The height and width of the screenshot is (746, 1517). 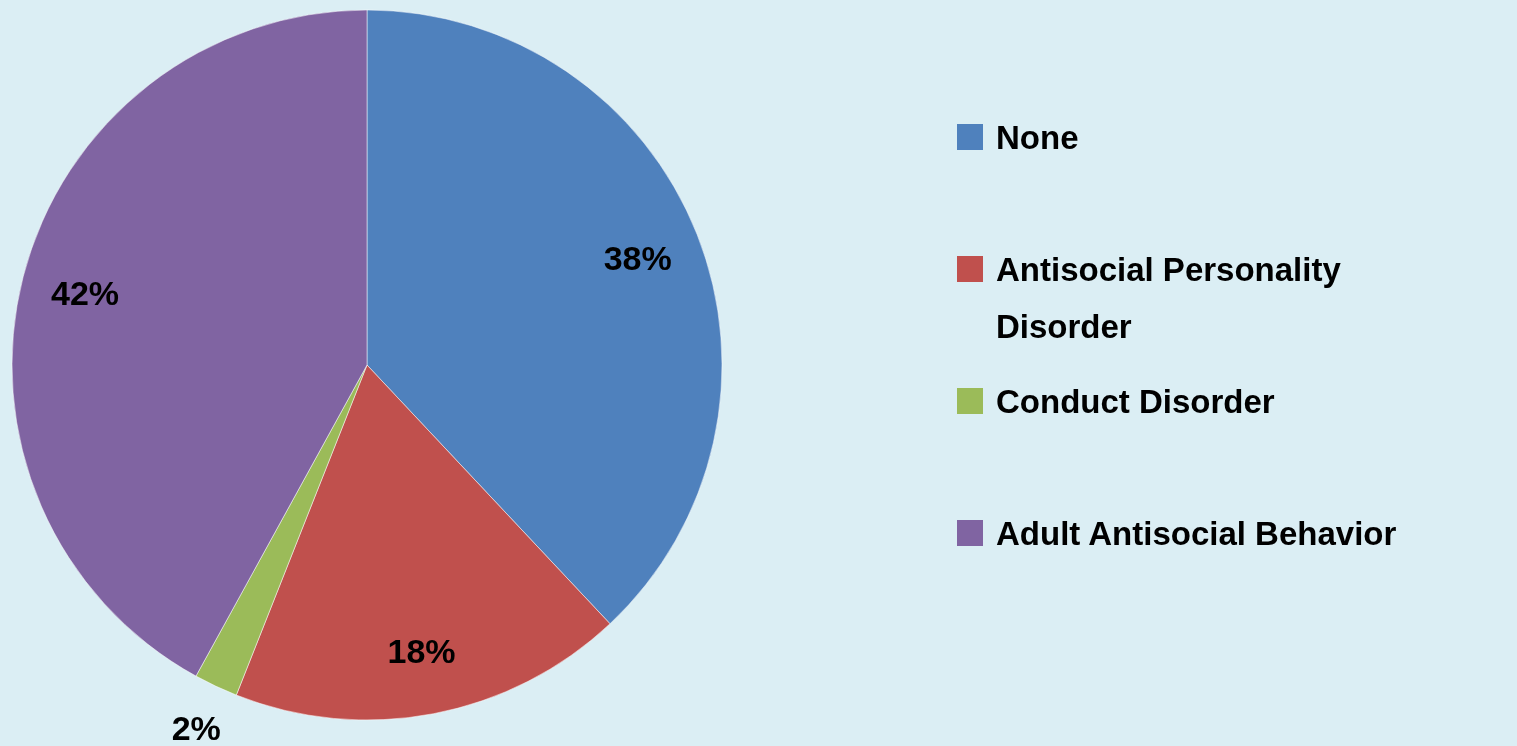 I want to click on data-label: 38%, so click(x=637, y=257).